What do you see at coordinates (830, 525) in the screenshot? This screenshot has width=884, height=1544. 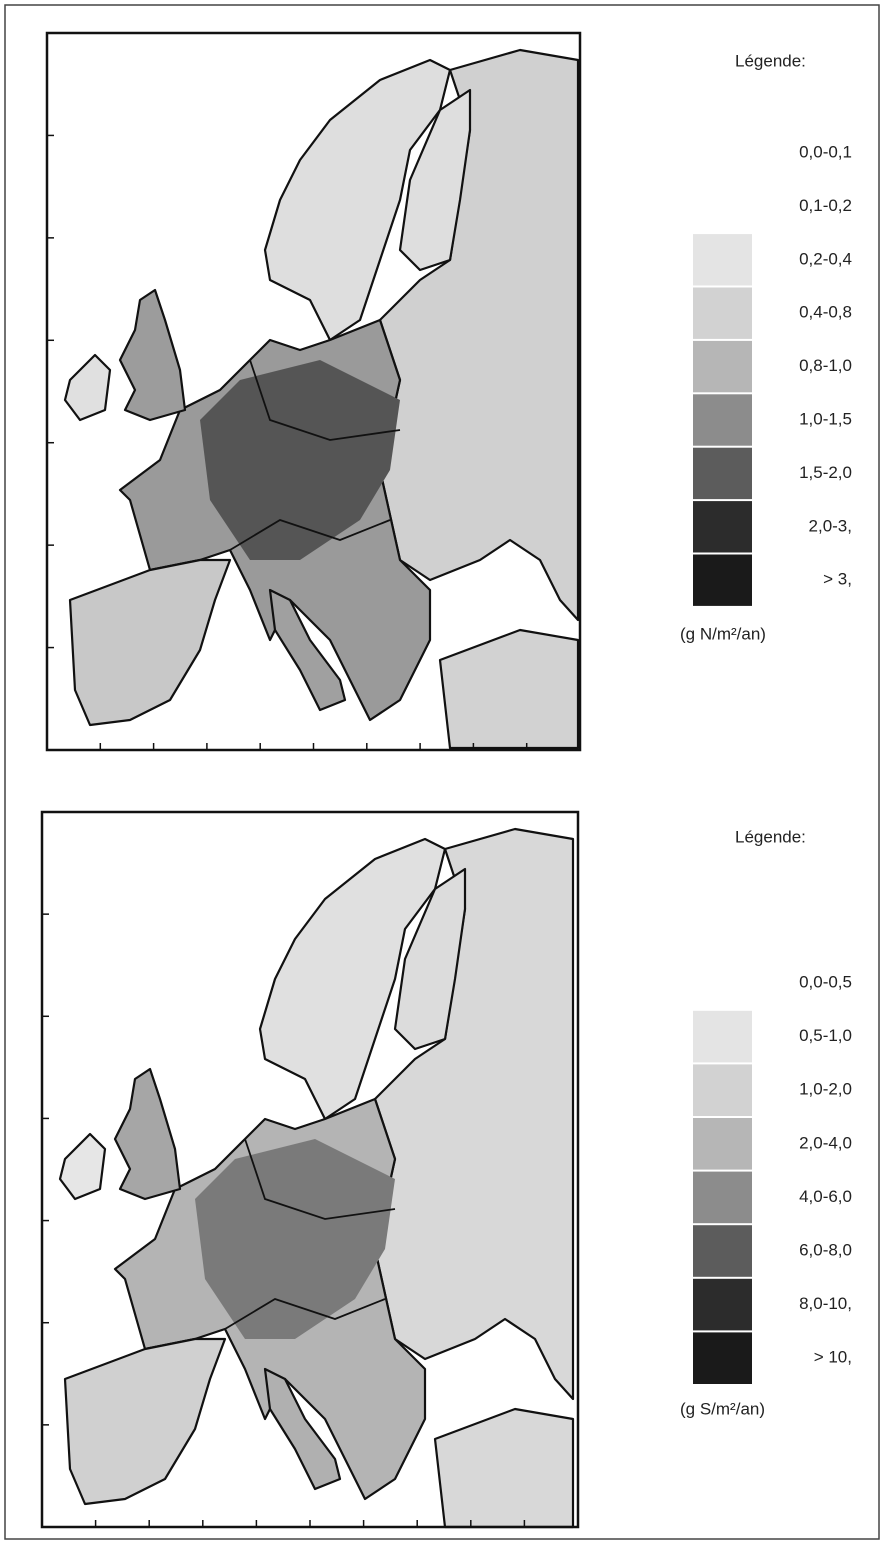 I see `legend-label: 2,0-3,` at bounding box center [830, 525].